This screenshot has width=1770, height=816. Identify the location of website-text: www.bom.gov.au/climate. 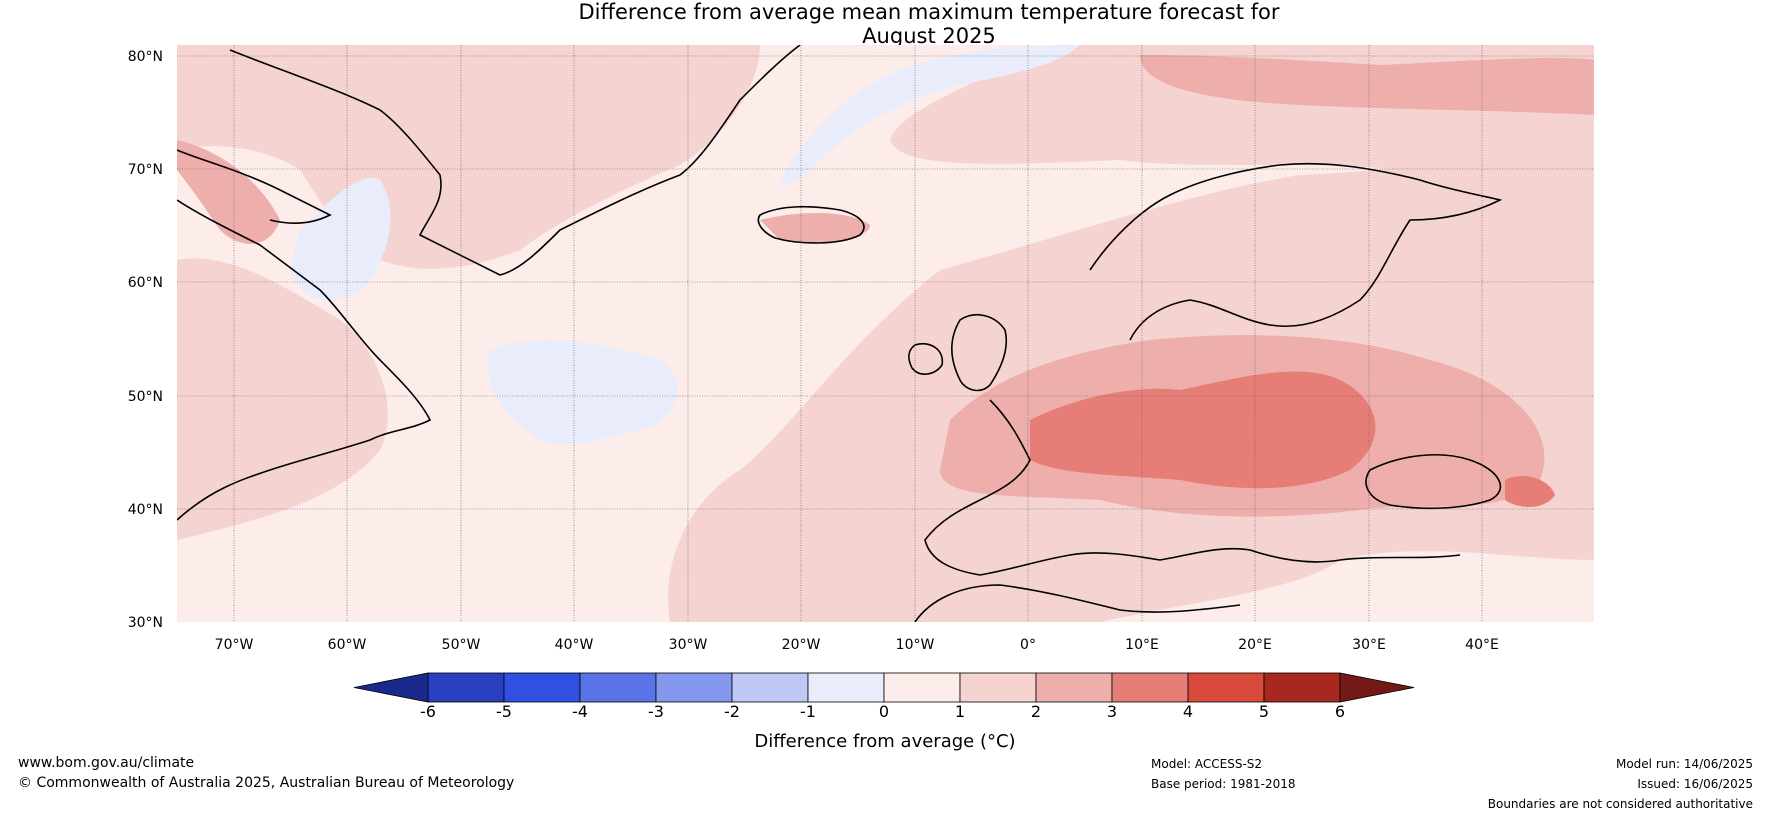
(106, 763).